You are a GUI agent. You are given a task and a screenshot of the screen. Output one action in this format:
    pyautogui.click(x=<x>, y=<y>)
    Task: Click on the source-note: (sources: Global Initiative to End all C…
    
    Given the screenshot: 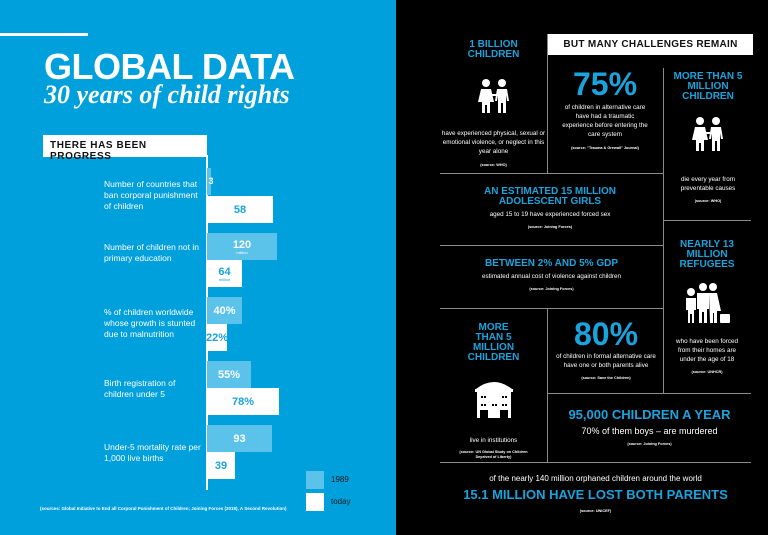 What is the action you would take?
    pyautogui.click(x=163, y=508)
    